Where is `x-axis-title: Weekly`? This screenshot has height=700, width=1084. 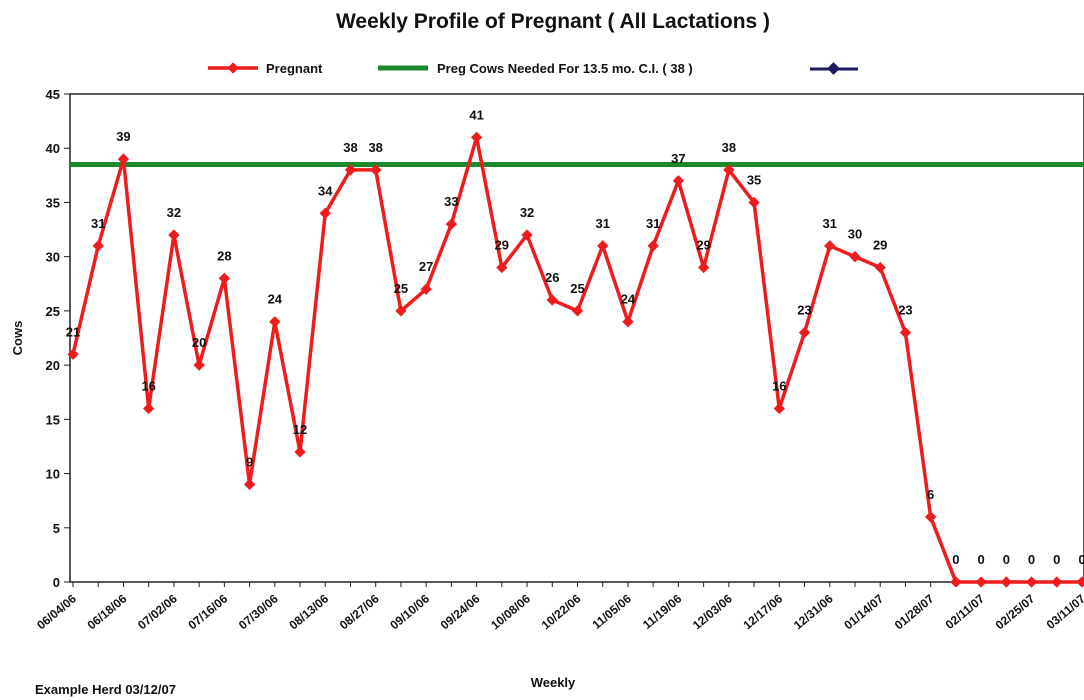 x-axis-title: Weekly is located at coordinates (553, 682).